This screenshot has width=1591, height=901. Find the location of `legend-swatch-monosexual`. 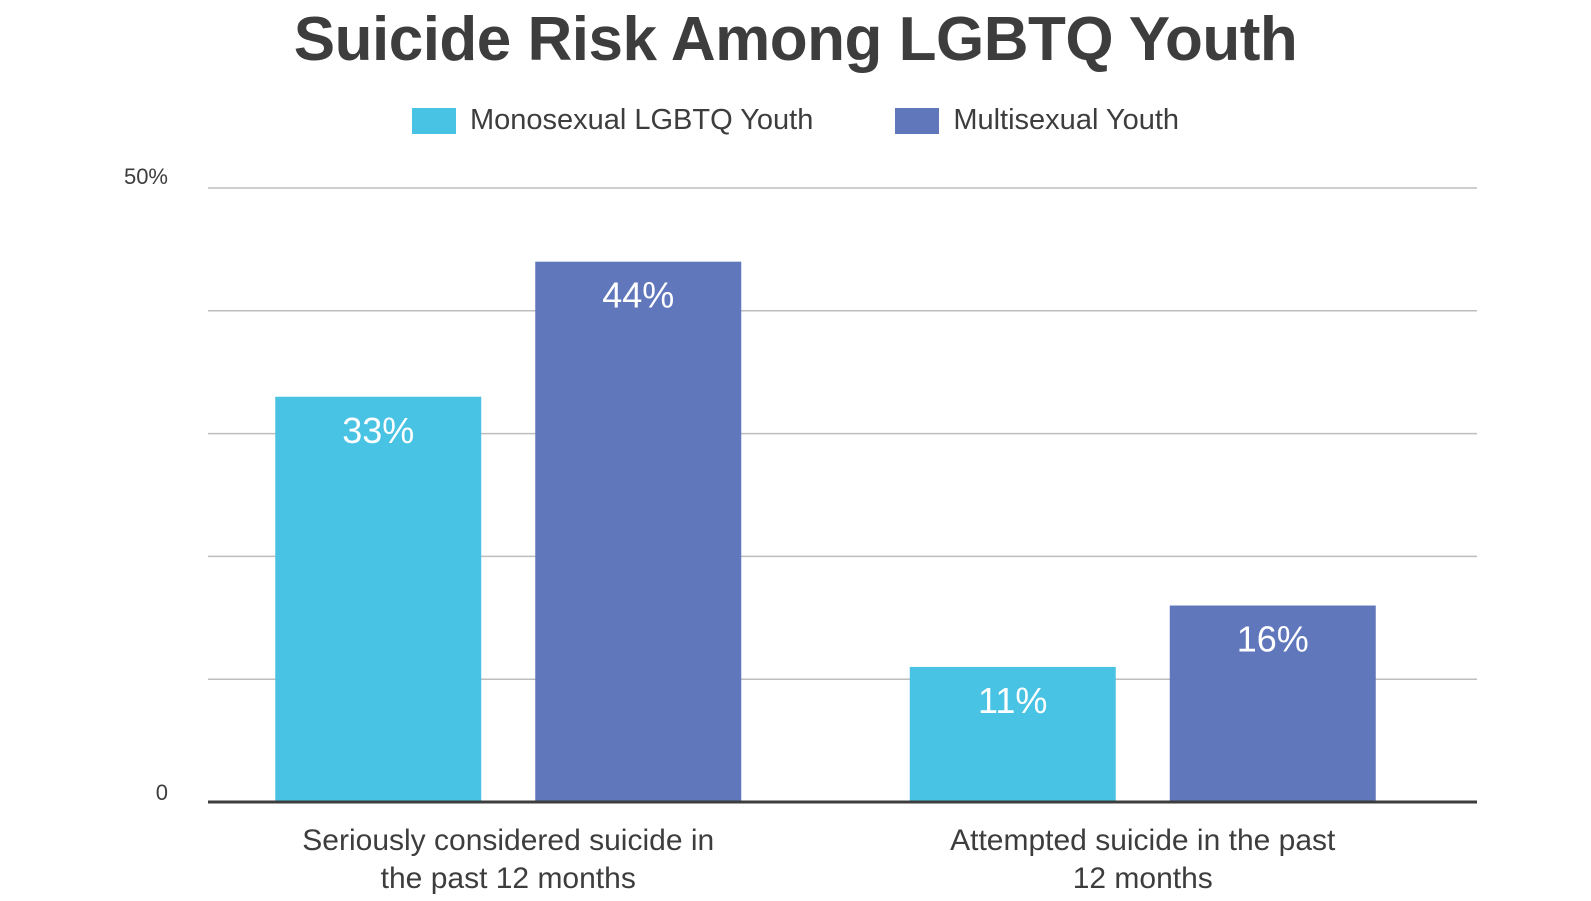

legend-swatch-monosexual is located at coordinates (433, 120).